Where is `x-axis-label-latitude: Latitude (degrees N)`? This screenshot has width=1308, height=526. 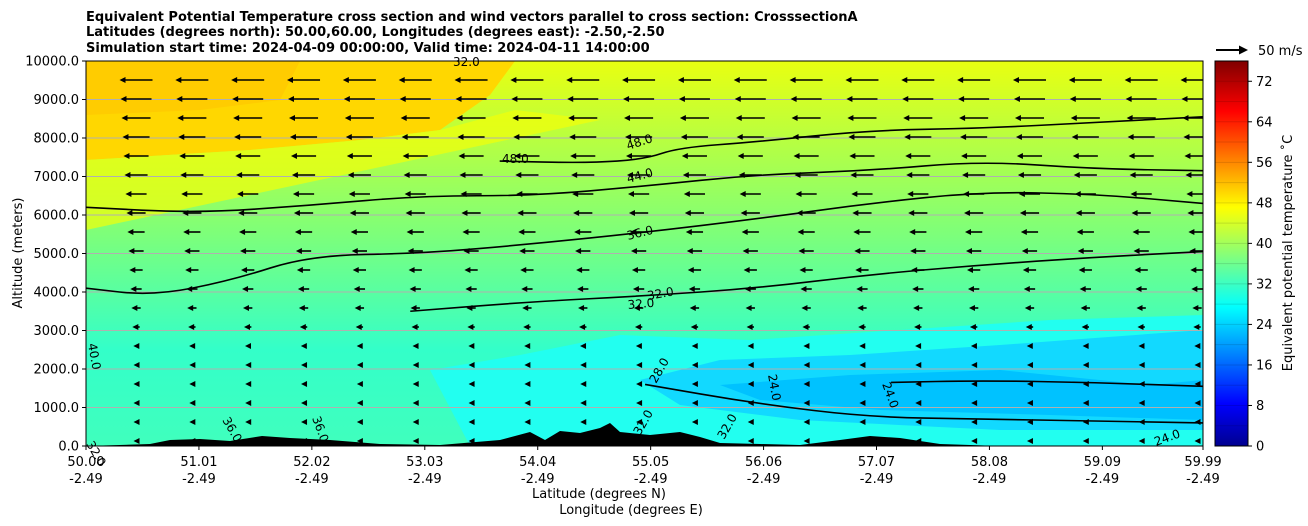
x-axis-label-latitude: Latitude (degrees N) is located at coordinates (599, 494).